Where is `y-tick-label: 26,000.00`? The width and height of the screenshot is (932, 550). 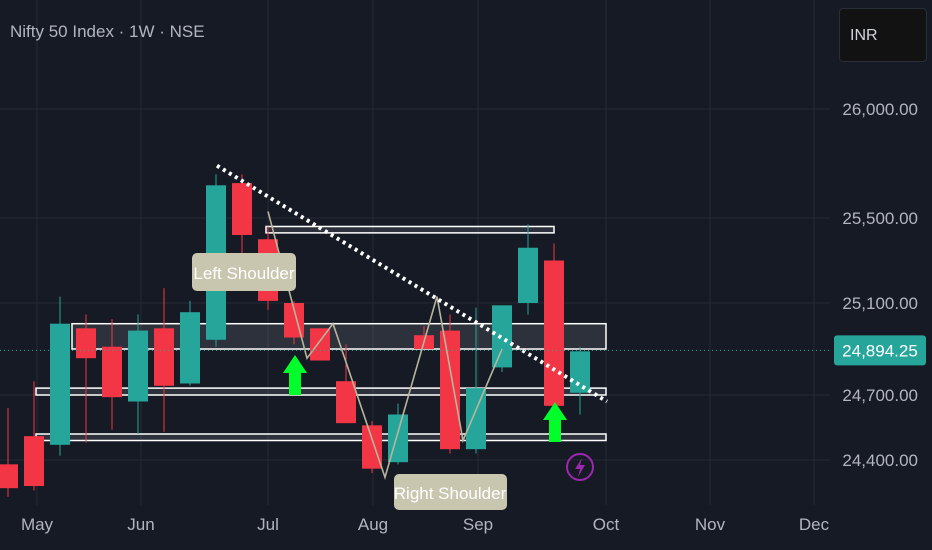
y-tick-label: 26,000.00 is located at coordinates (880, 109).